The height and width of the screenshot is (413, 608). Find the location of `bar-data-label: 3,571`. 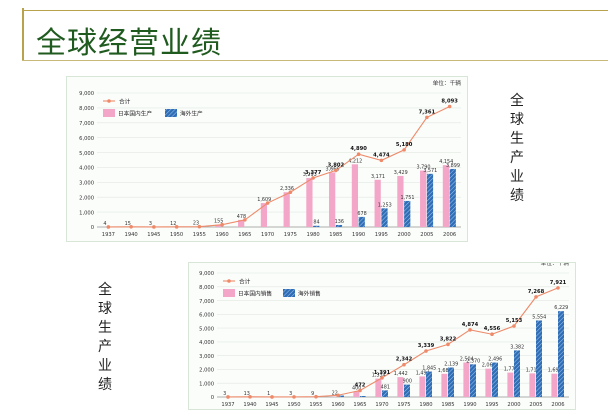

bar-data-label: 3,571 is located at coordinates (430, 171).